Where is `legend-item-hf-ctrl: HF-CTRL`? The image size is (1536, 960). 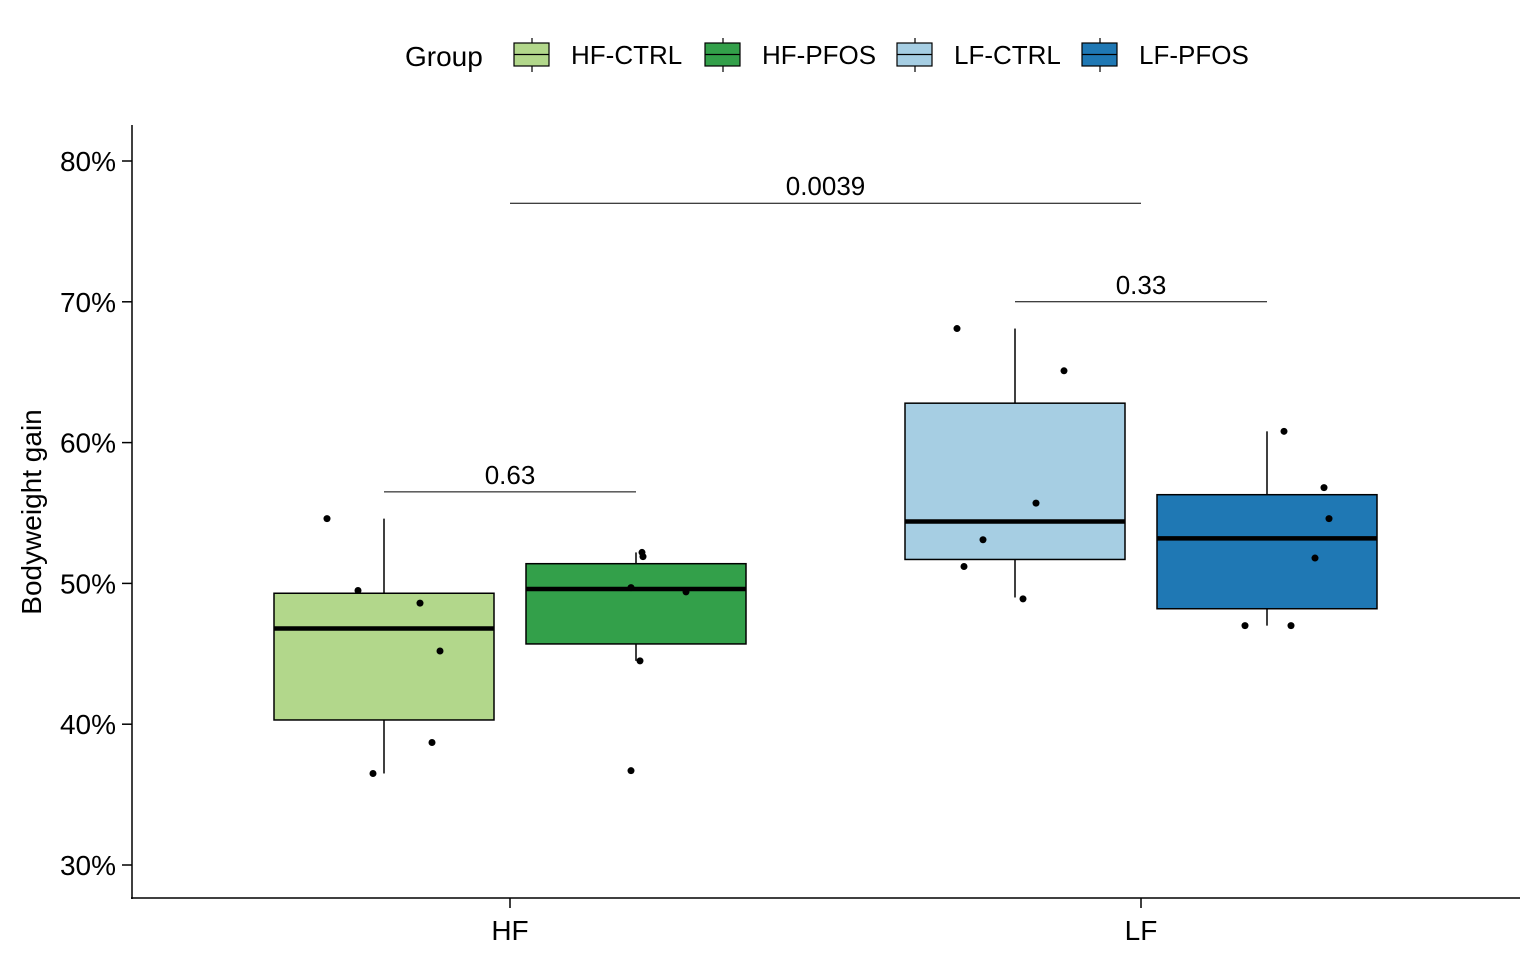 legend-item-hf-ctrl: HF-CTRL is located at coordinates (597, 55).